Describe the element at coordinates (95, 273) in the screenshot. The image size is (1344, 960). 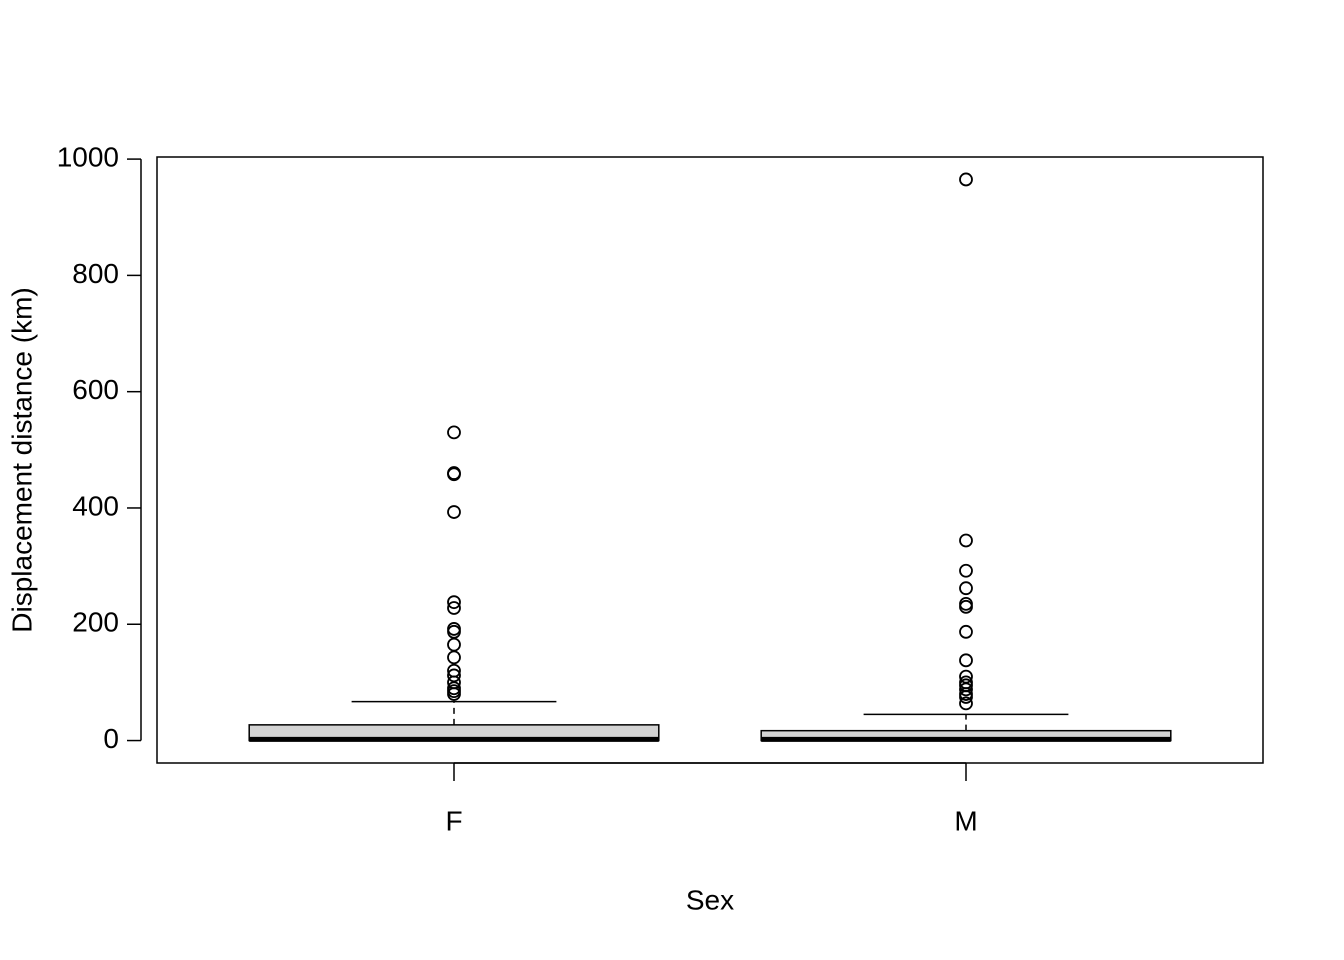
I see `y-tick-label: 800` at that location.